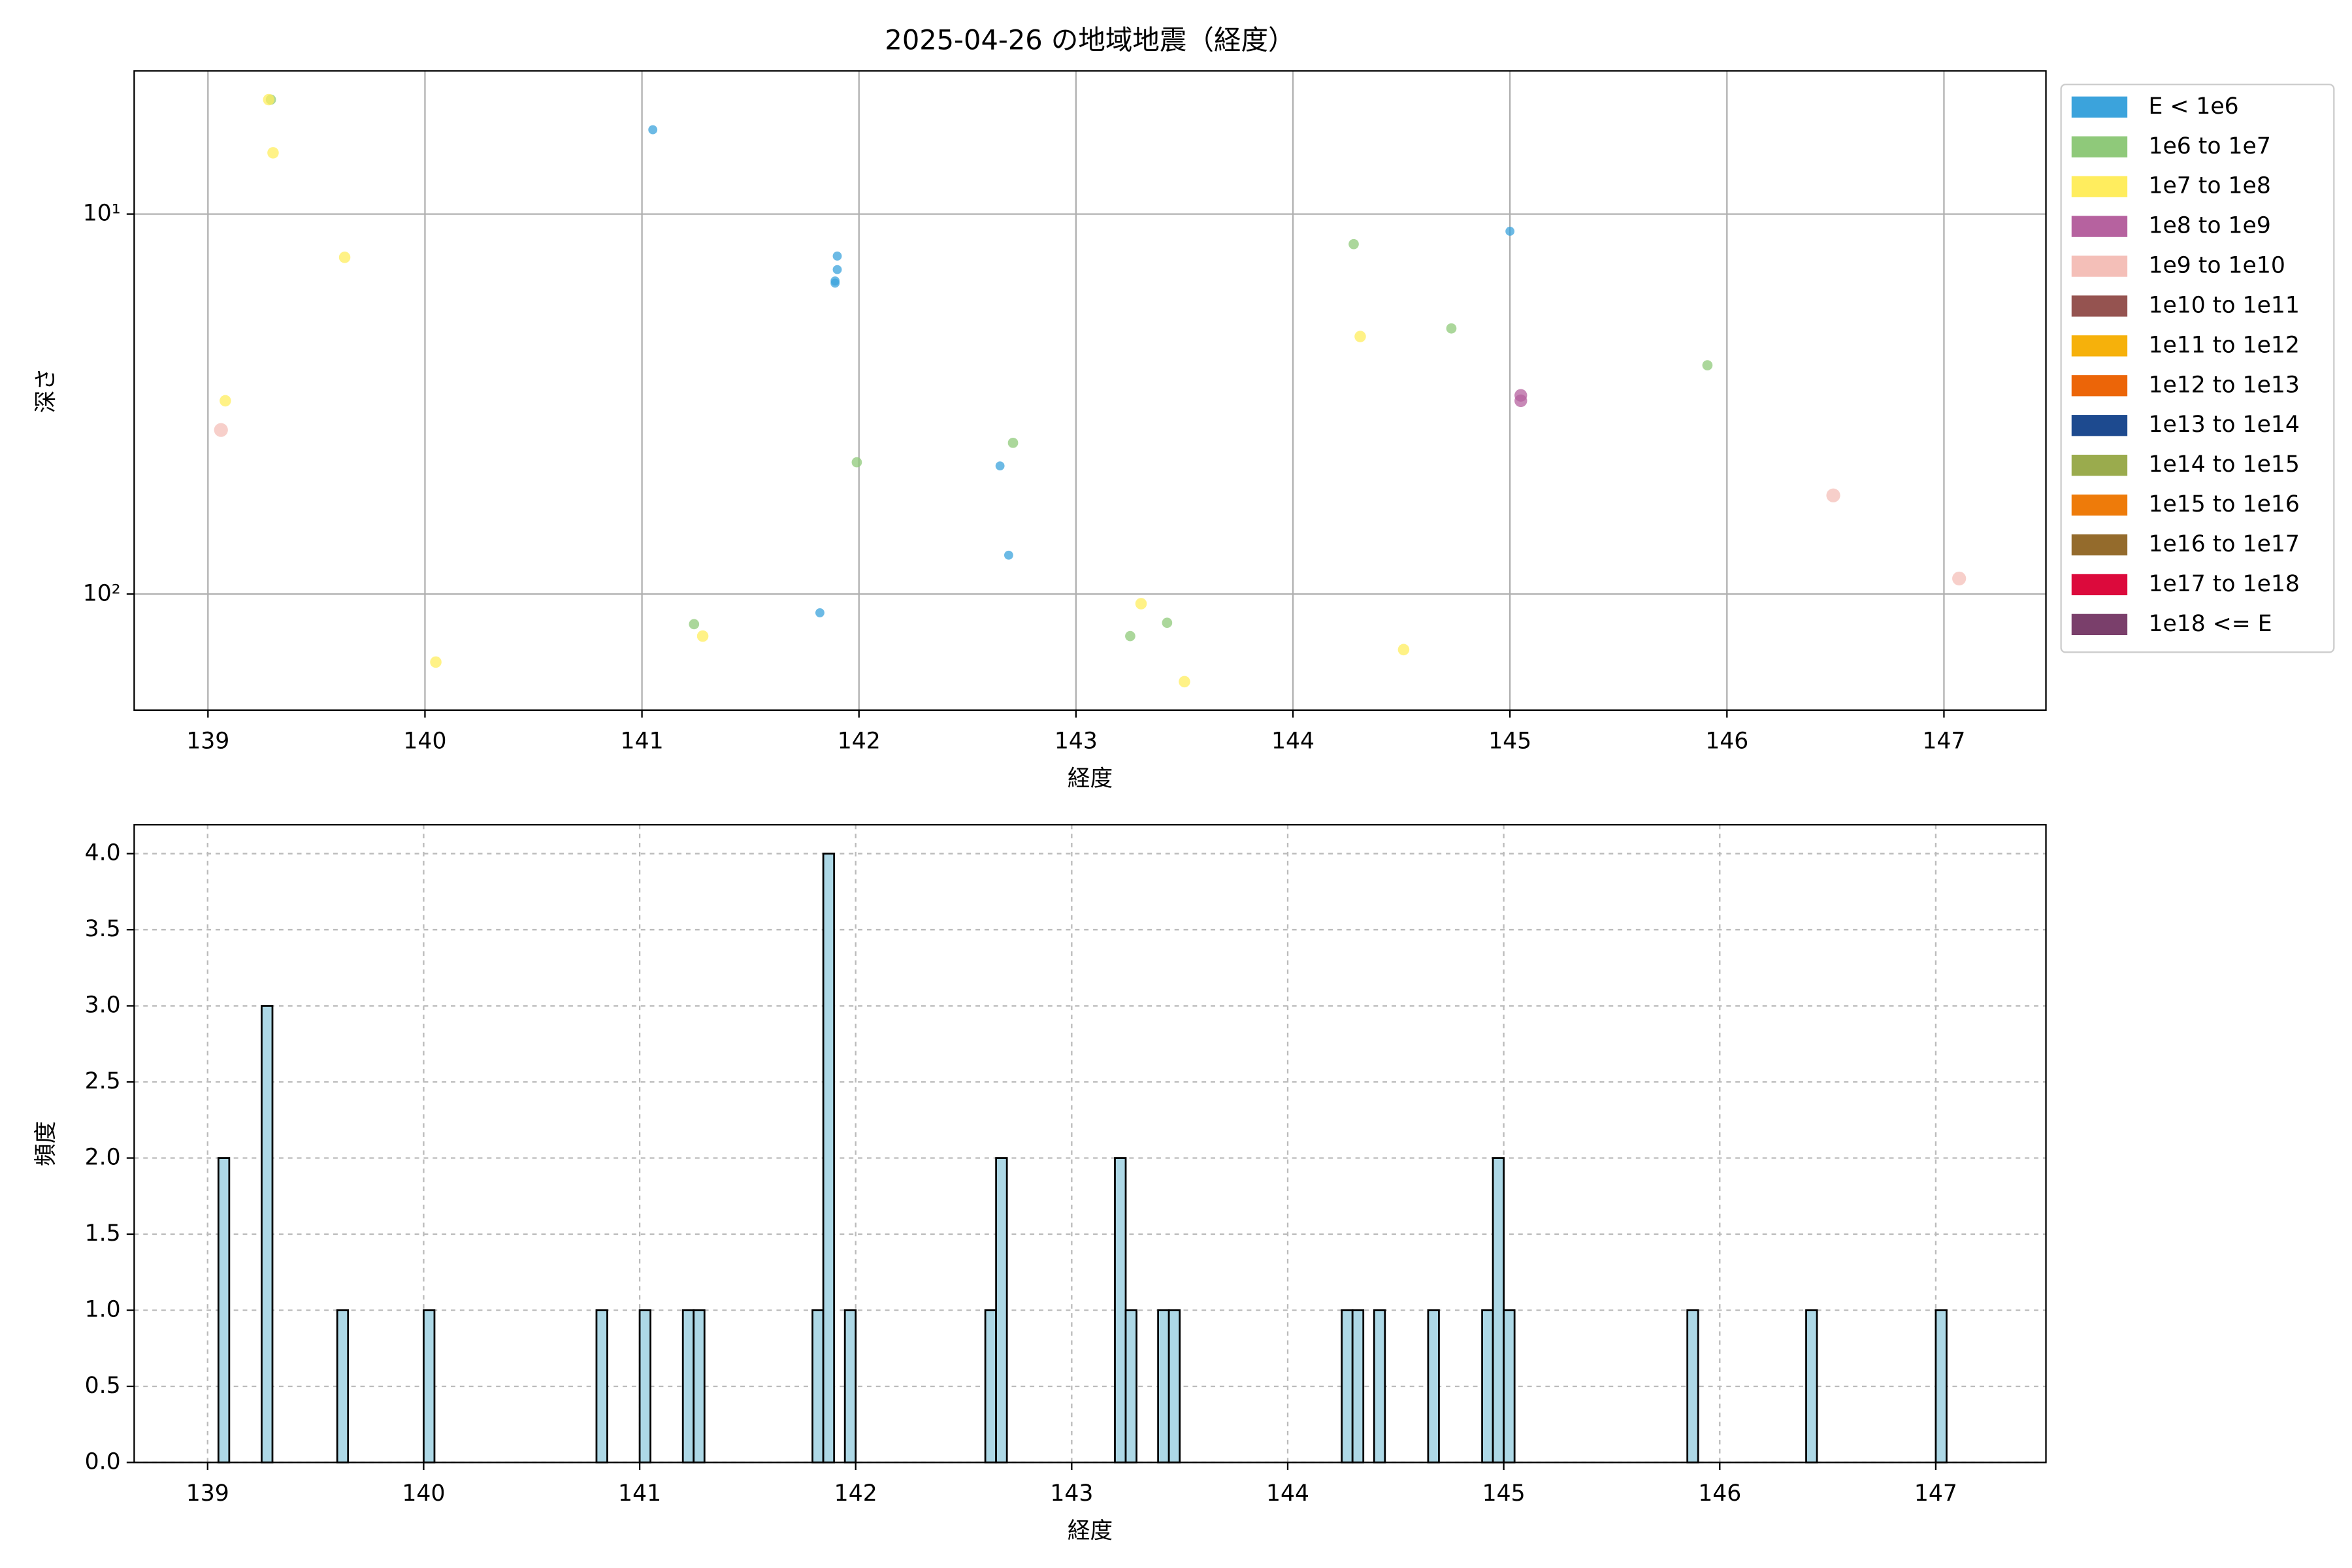  Describe the element at coordinates (2209, 146) in the screenshot. I see `legend-label: 1e6 to 1e7` at that location.